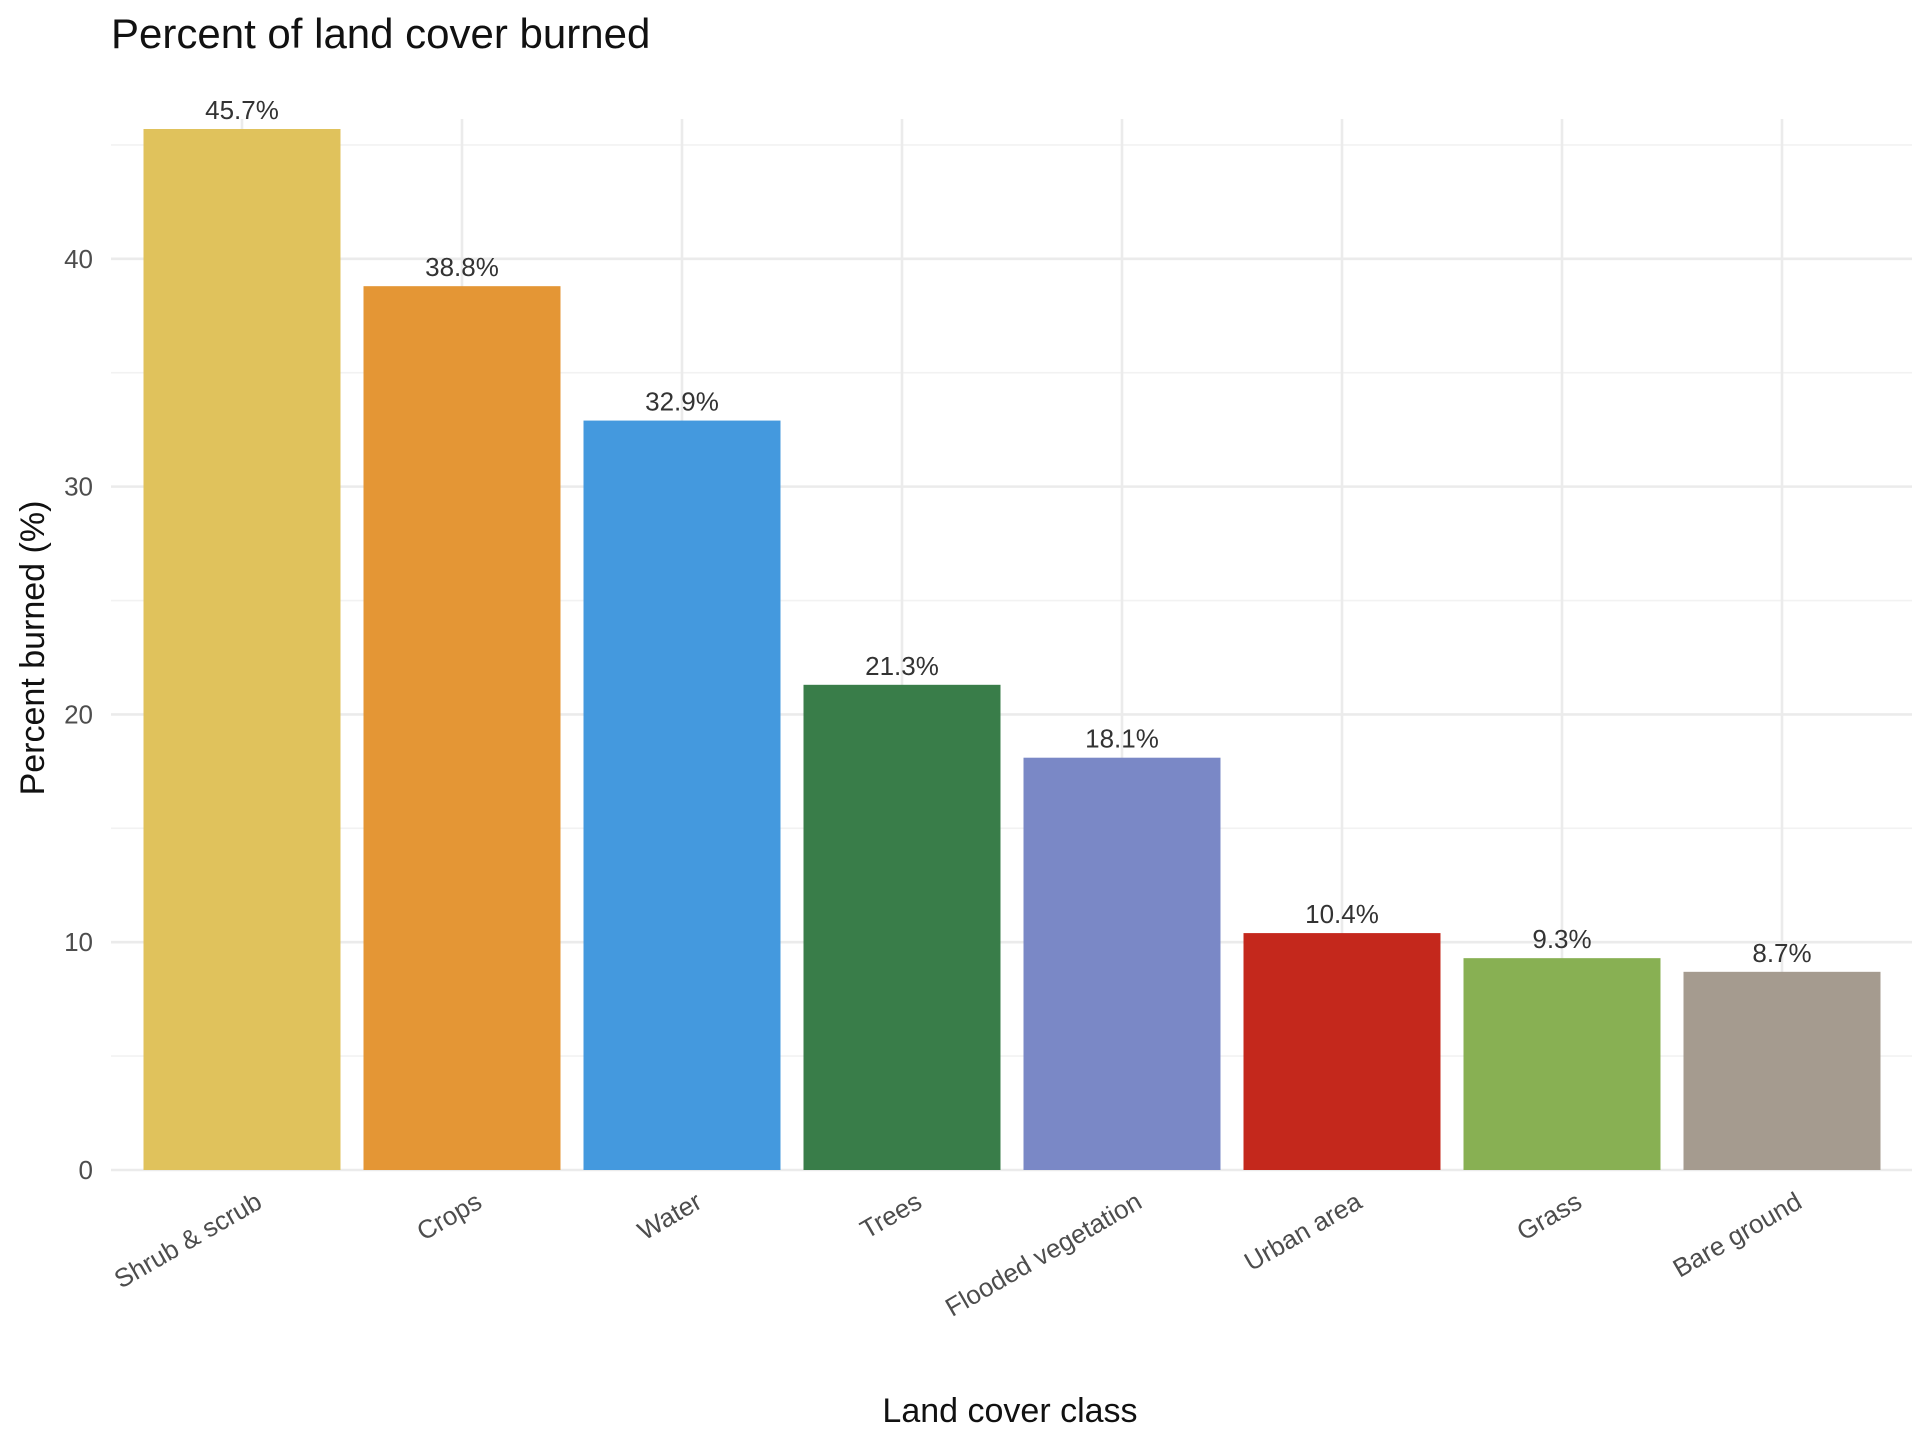  What do you see at coordinates (1043, 1254) in the screenshot?
I see `x-tick-label: Flooded vegetation` at bounding box center [1043, 1254].